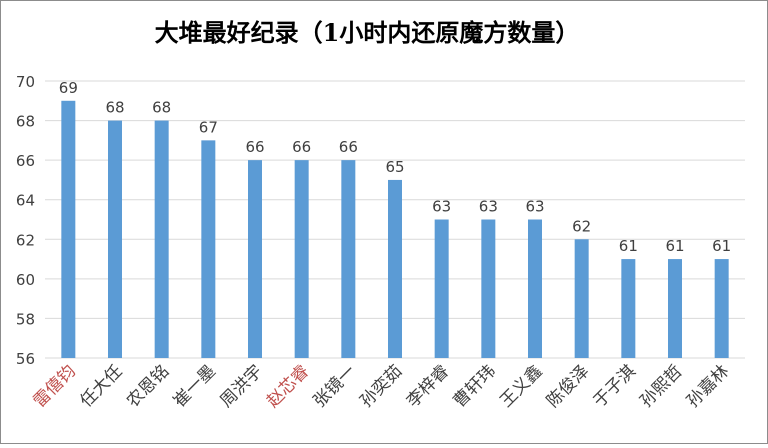 This screenshot has height=448, width=768. I want to click on y-tick-label: 64, so click(25, 201).